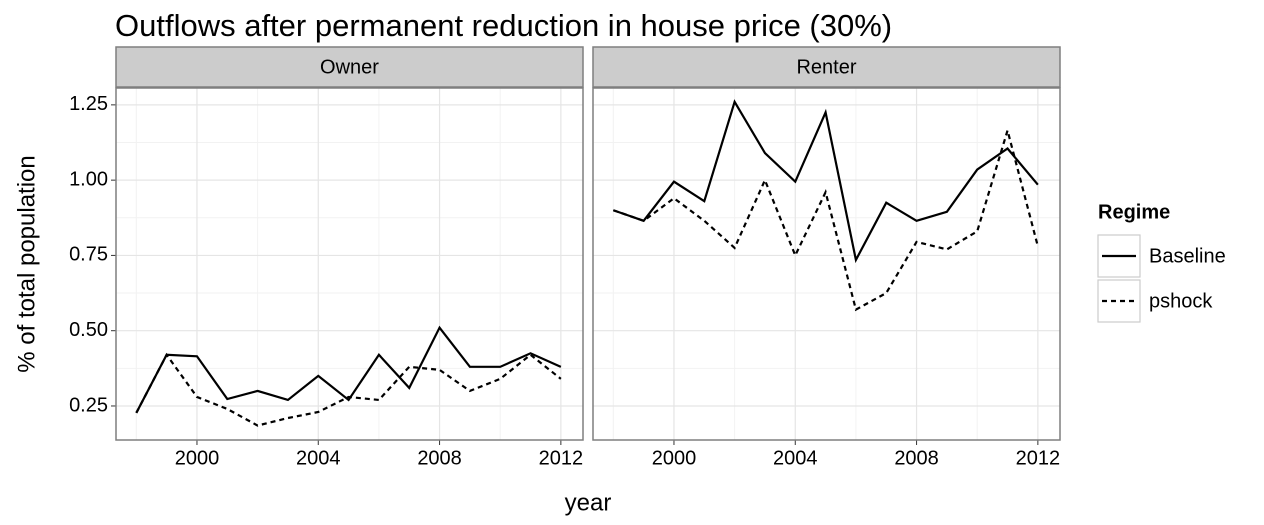 This screenshot has height=525, width=1264. What do you see at coordinates (88, 104) in the screenshot?
I see `y-tick-label: 1.25` at bounding box center [88, 104].